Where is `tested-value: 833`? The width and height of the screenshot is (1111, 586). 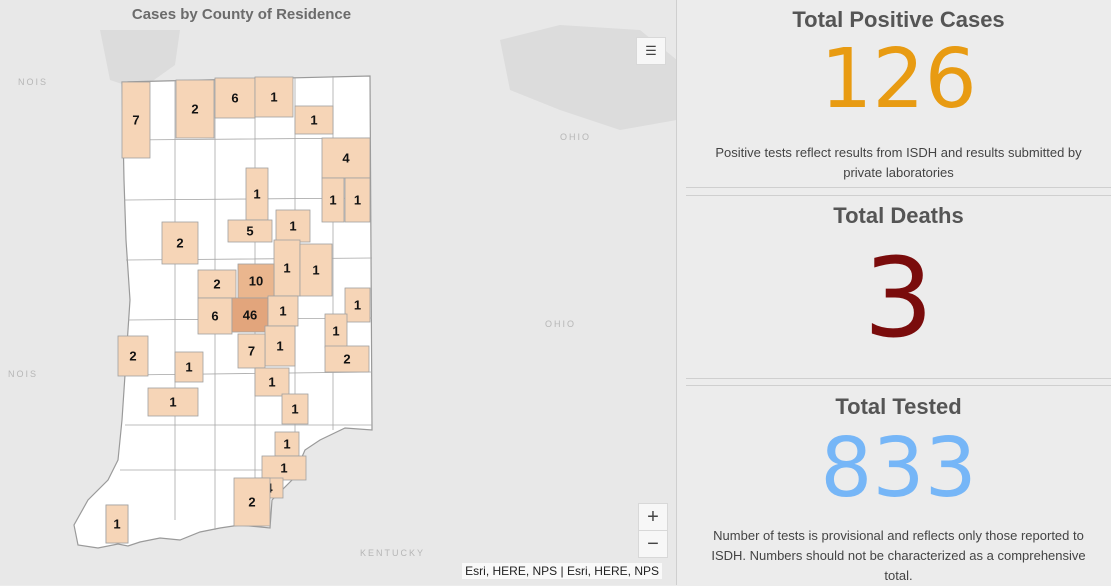 tested-value: 833 is located at coordinates (898, 468).